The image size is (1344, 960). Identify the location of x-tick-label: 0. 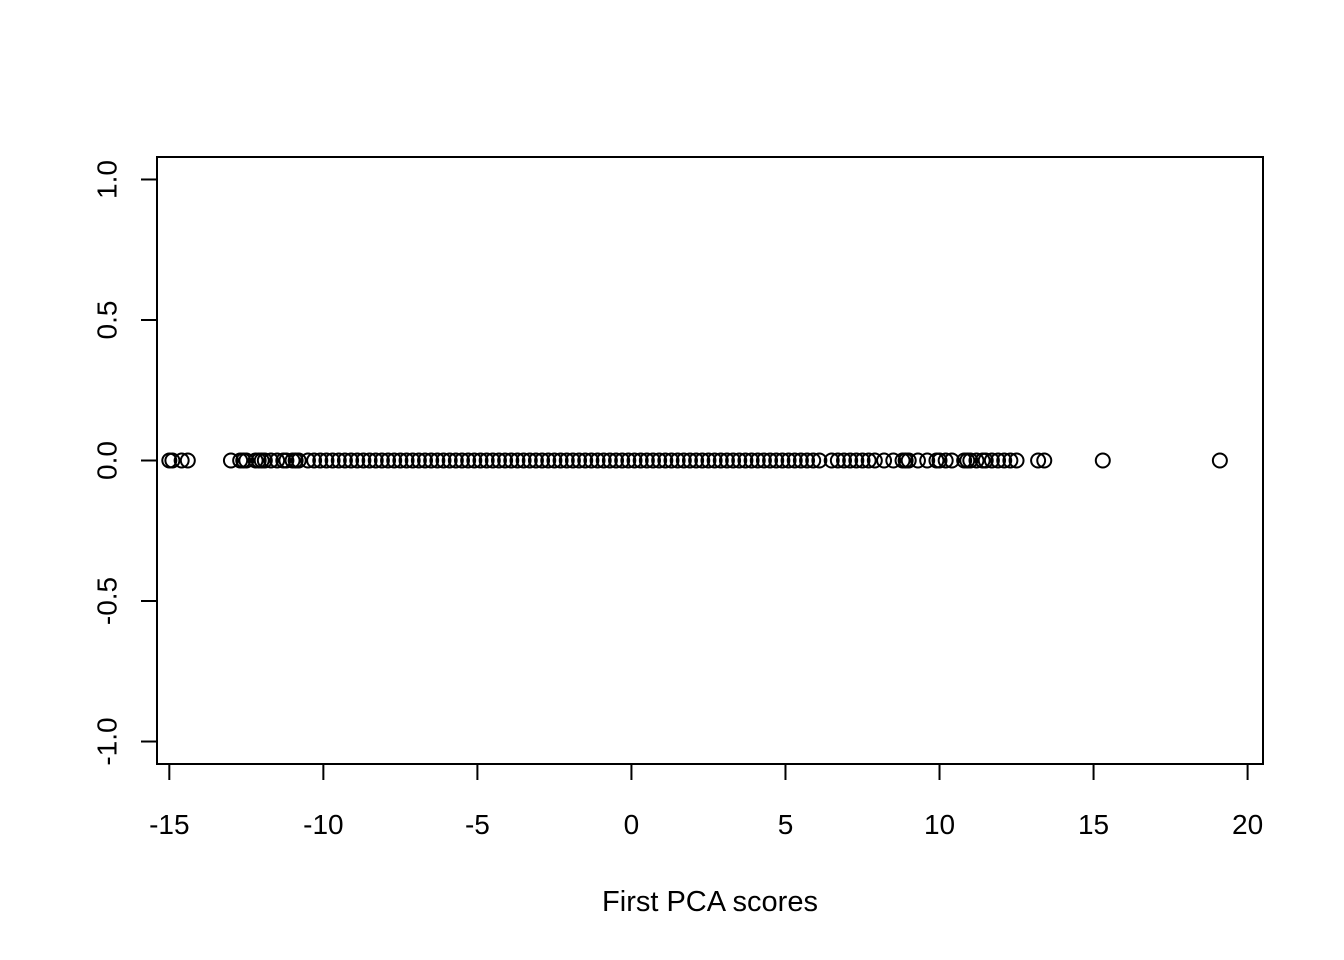
(632, 824).